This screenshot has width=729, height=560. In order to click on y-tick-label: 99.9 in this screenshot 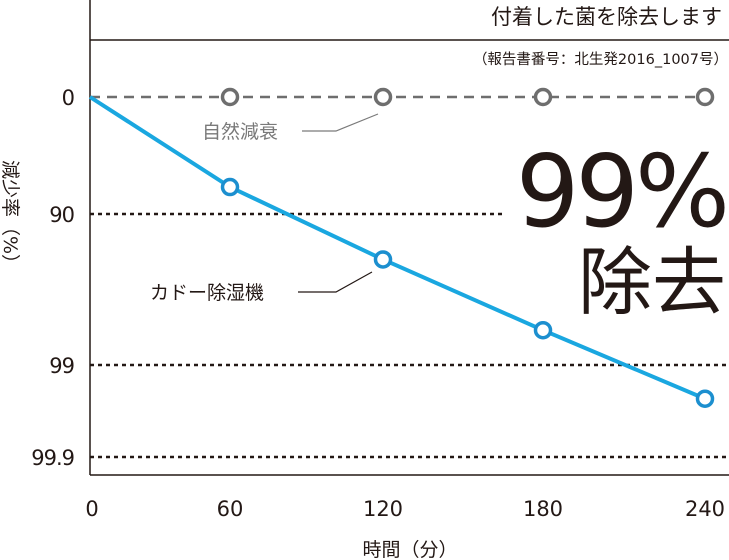, I will do `click(52, 458)`.